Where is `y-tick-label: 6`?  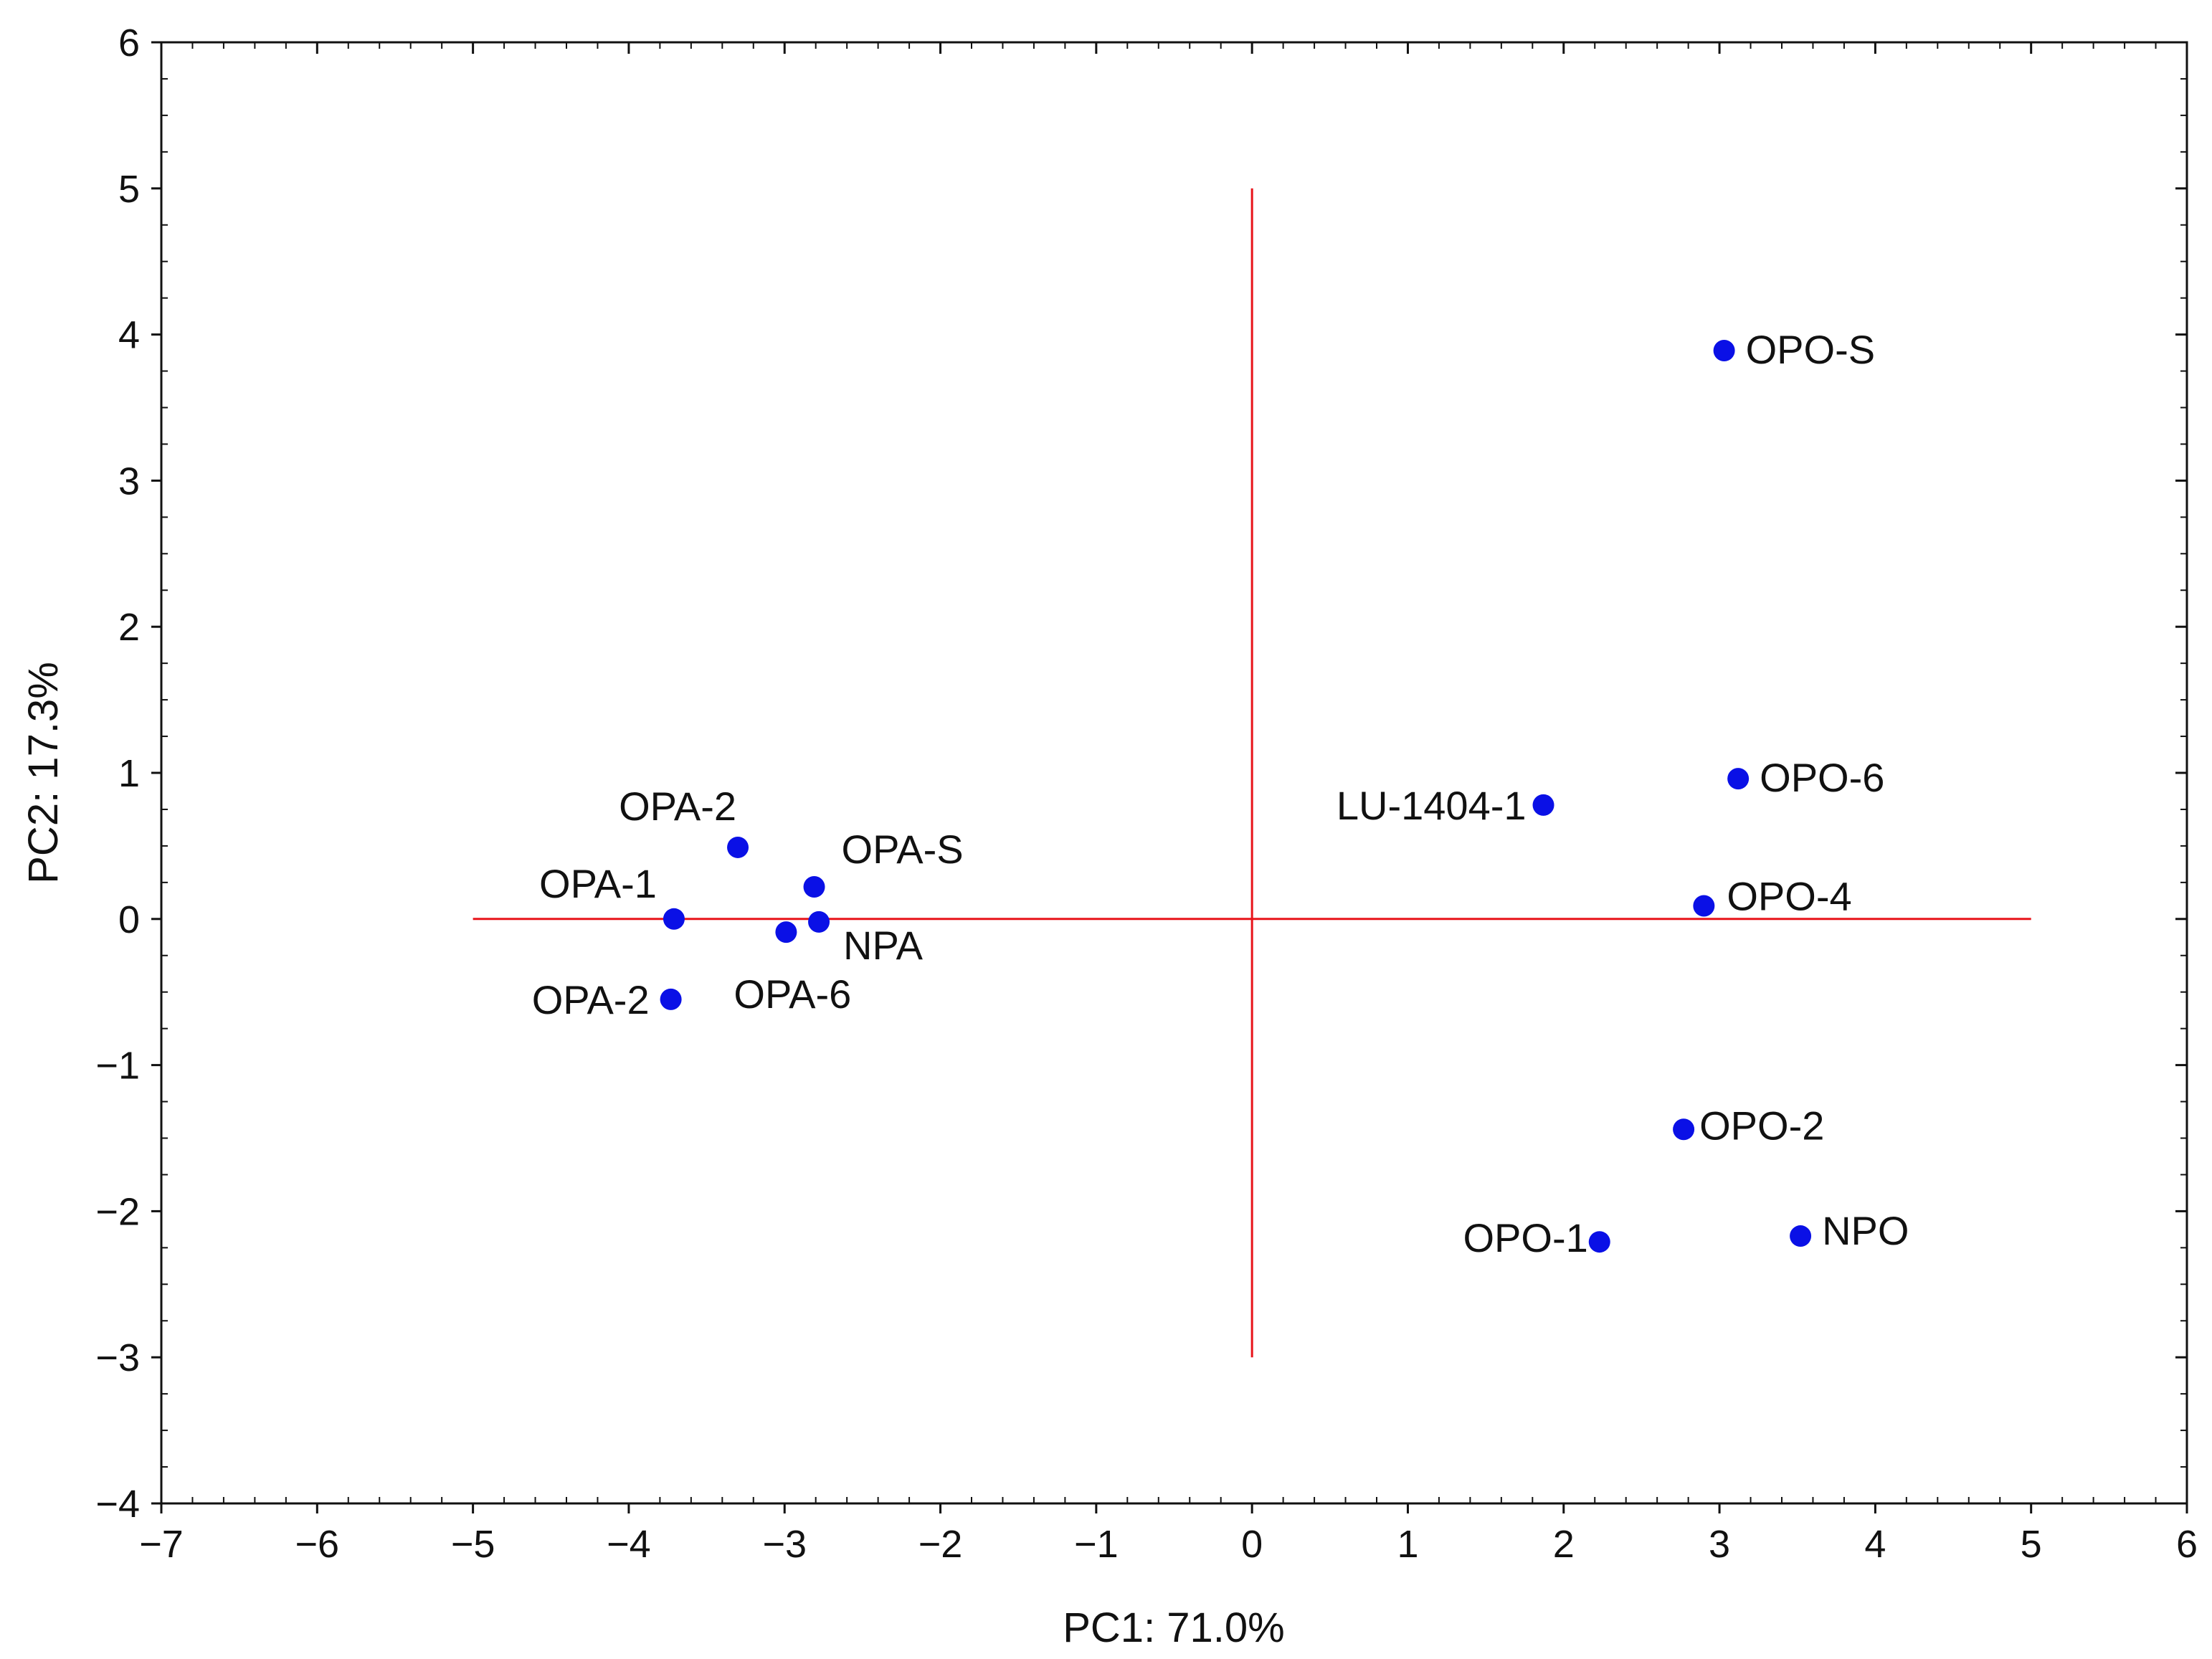 y-tick-label: 6 is located at coordinates (129, 43).